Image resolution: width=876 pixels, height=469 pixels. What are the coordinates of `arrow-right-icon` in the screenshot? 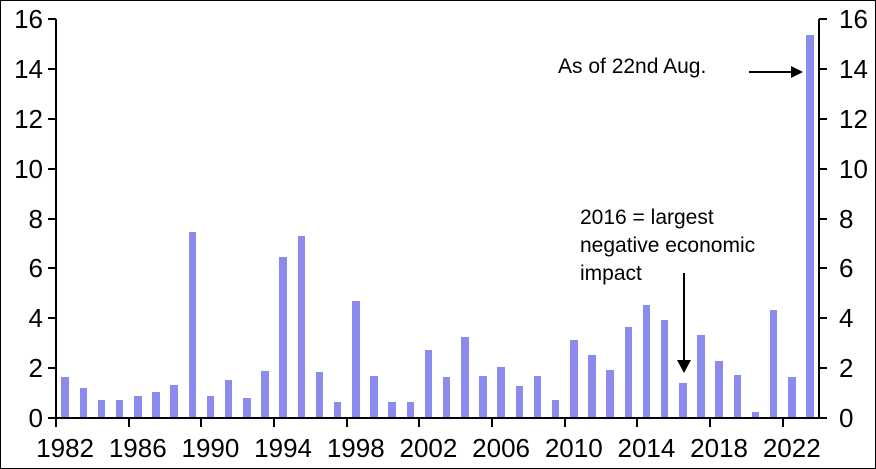 It's located at (797, 72).